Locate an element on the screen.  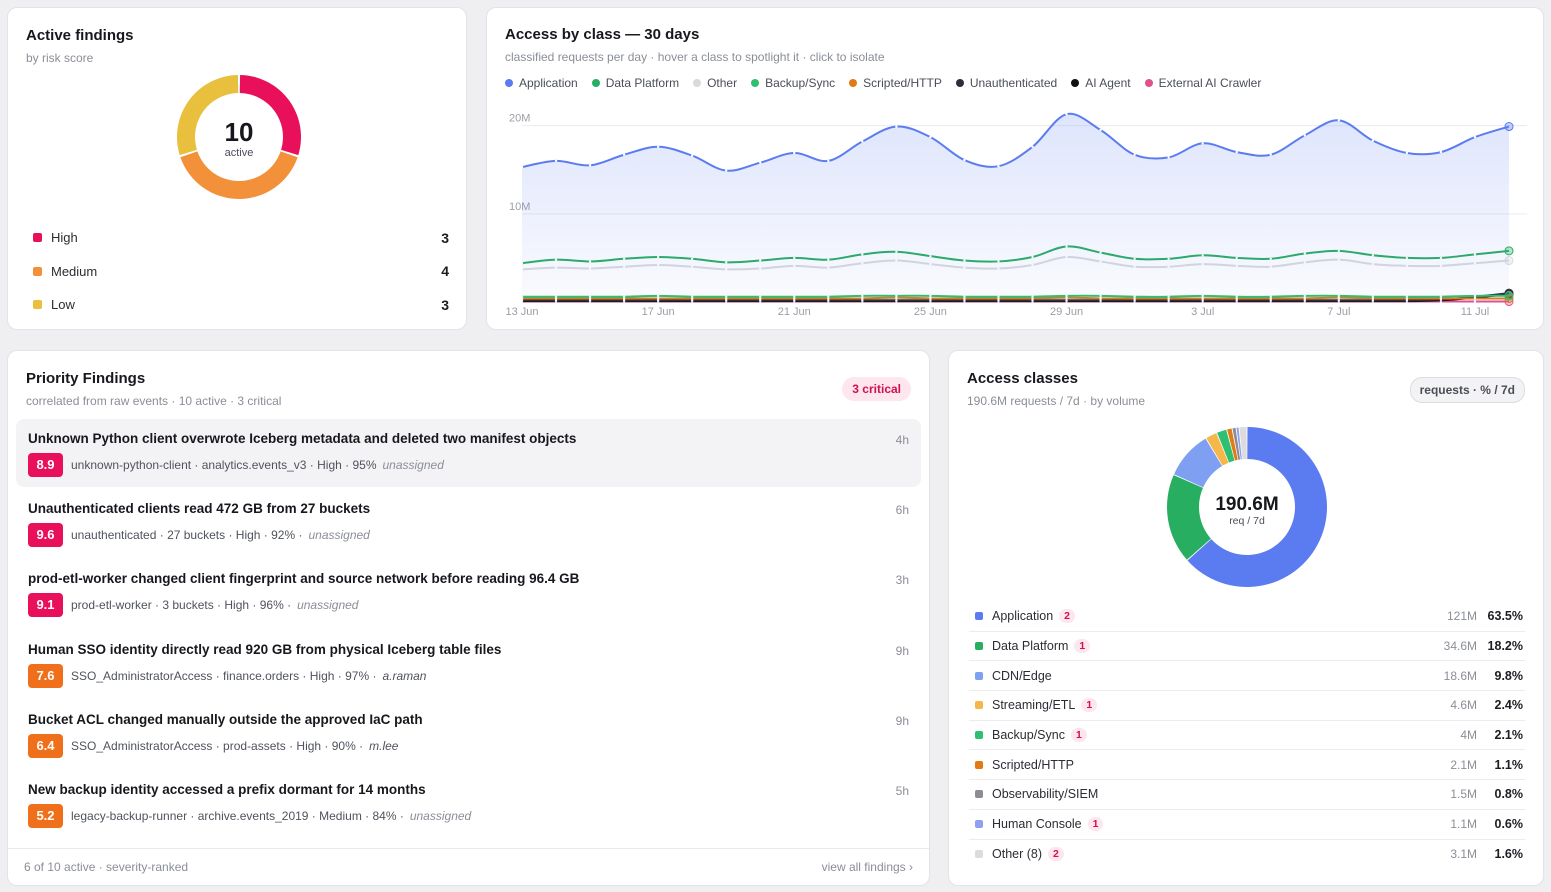
class-volume: 121M is located at coordinates (1461, 616).